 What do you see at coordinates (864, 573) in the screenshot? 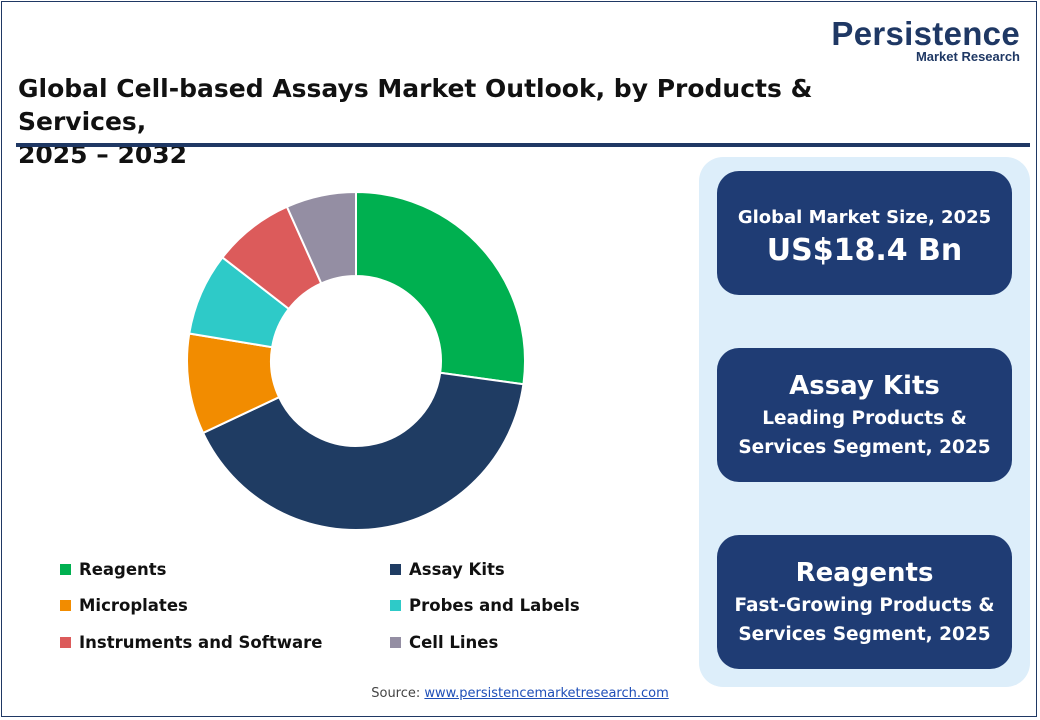
I see `kpi-fastest-segment-name: Reagents` at bounding box center [864, 573].